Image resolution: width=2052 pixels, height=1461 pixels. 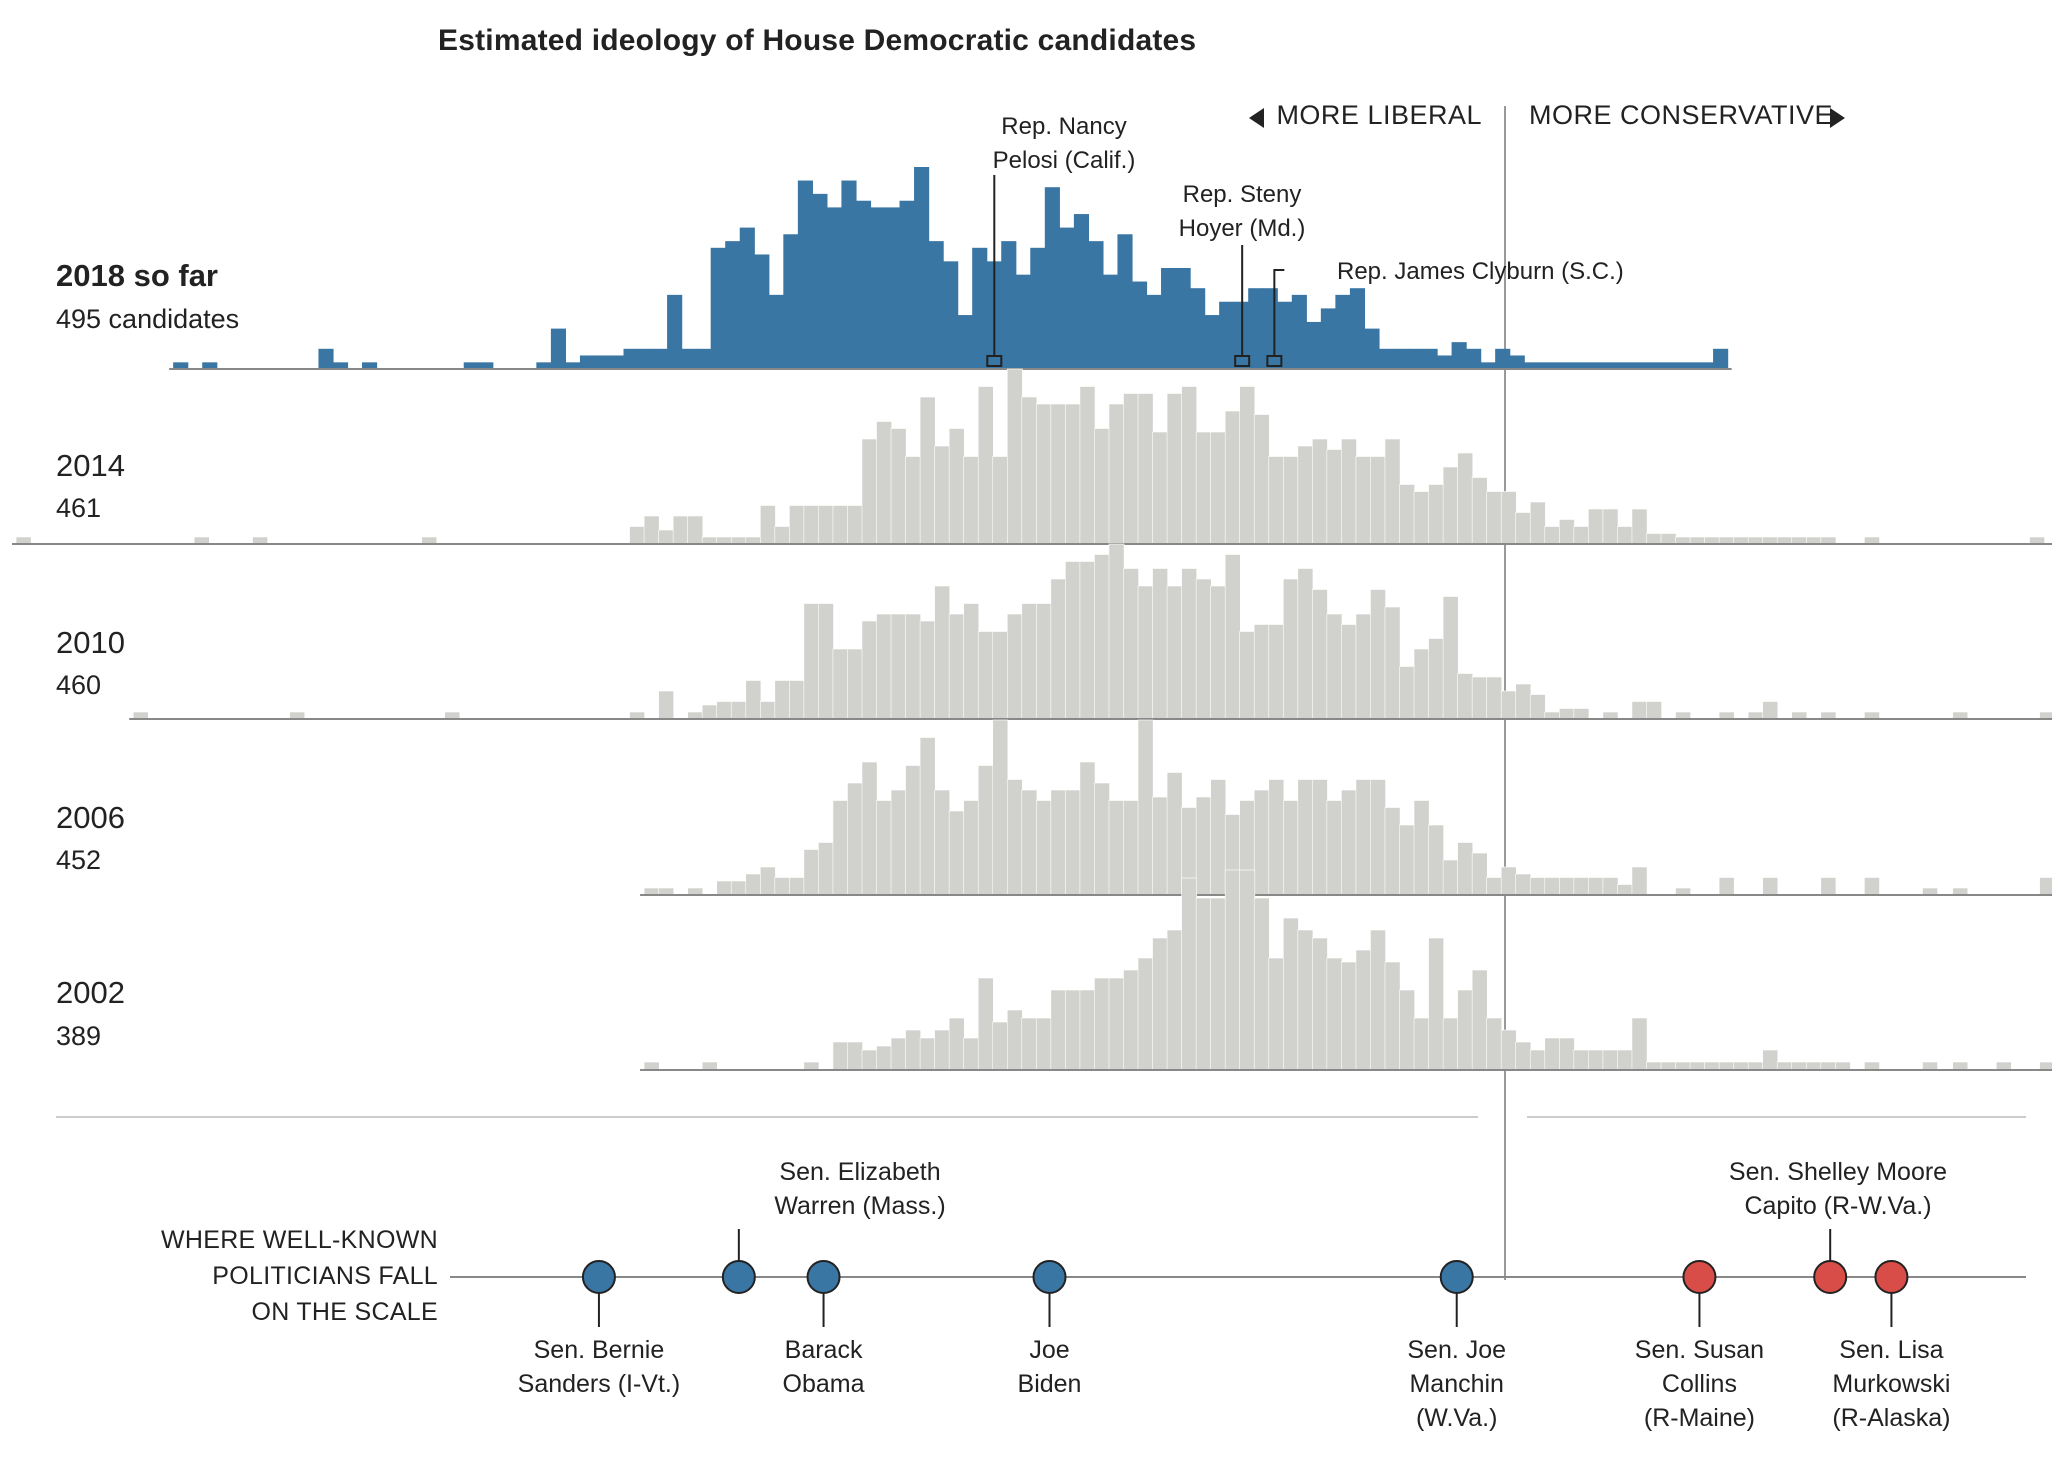 I want to click on politician-label: Capito (R-W.Va.), so click(x=1837, y=1206).